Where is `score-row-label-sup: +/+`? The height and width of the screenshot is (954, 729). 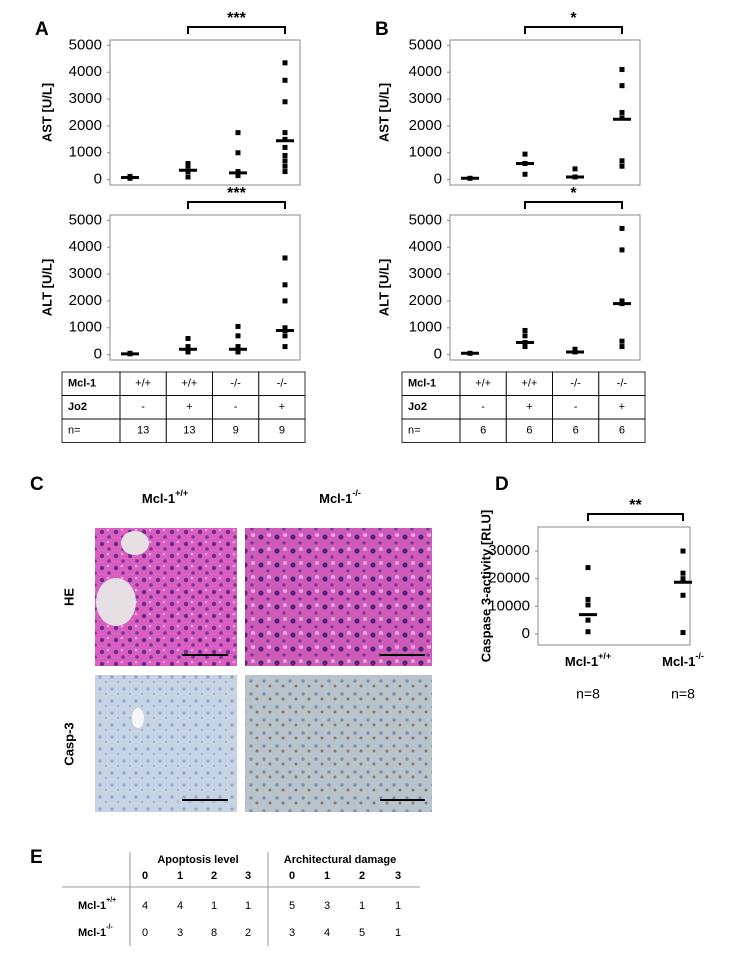 score-row-label-sup: +/+ is located at coordinates (111, 900).